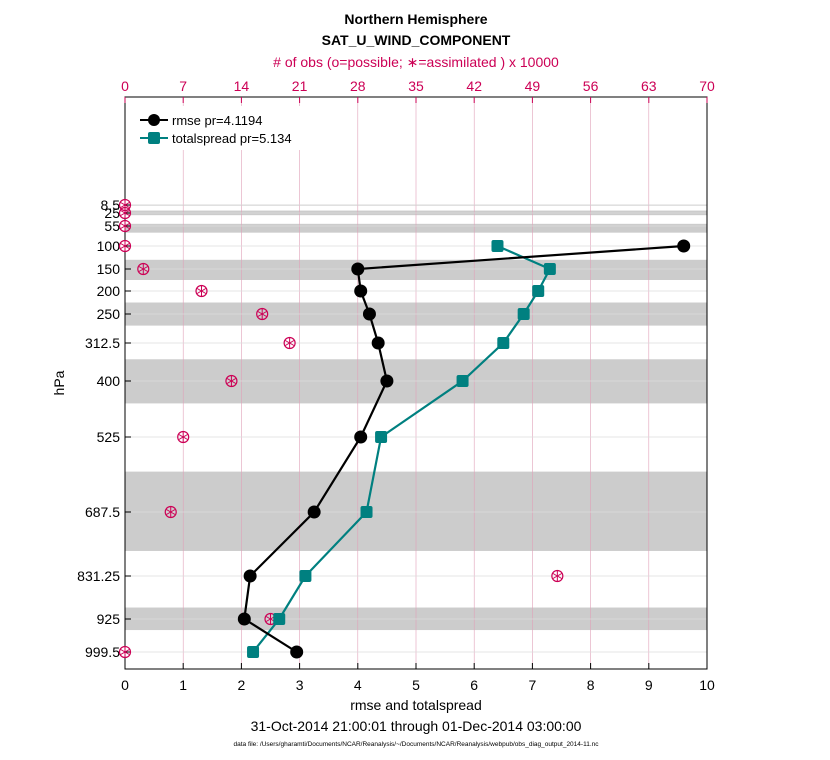 This screenshot has height=760, width=830. Describe the element at coordinates (109, 619) in the screenshot. I see `y-tick-label-12: 925` at that location.